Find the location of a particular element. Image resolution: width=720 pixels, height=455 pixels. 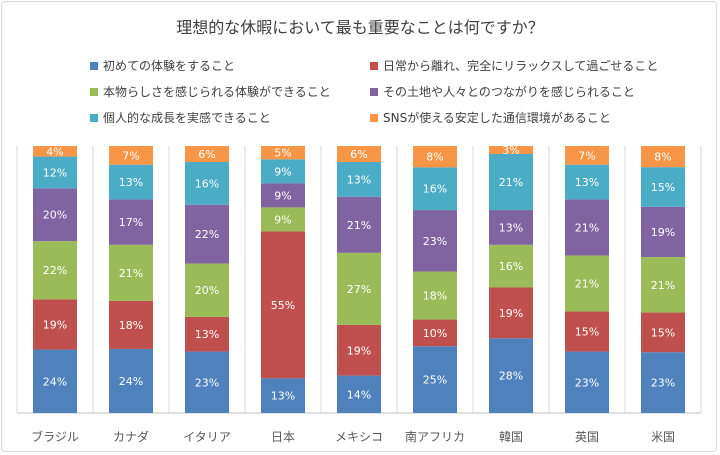

data-label: 28% is located at coordinates (511, 376).